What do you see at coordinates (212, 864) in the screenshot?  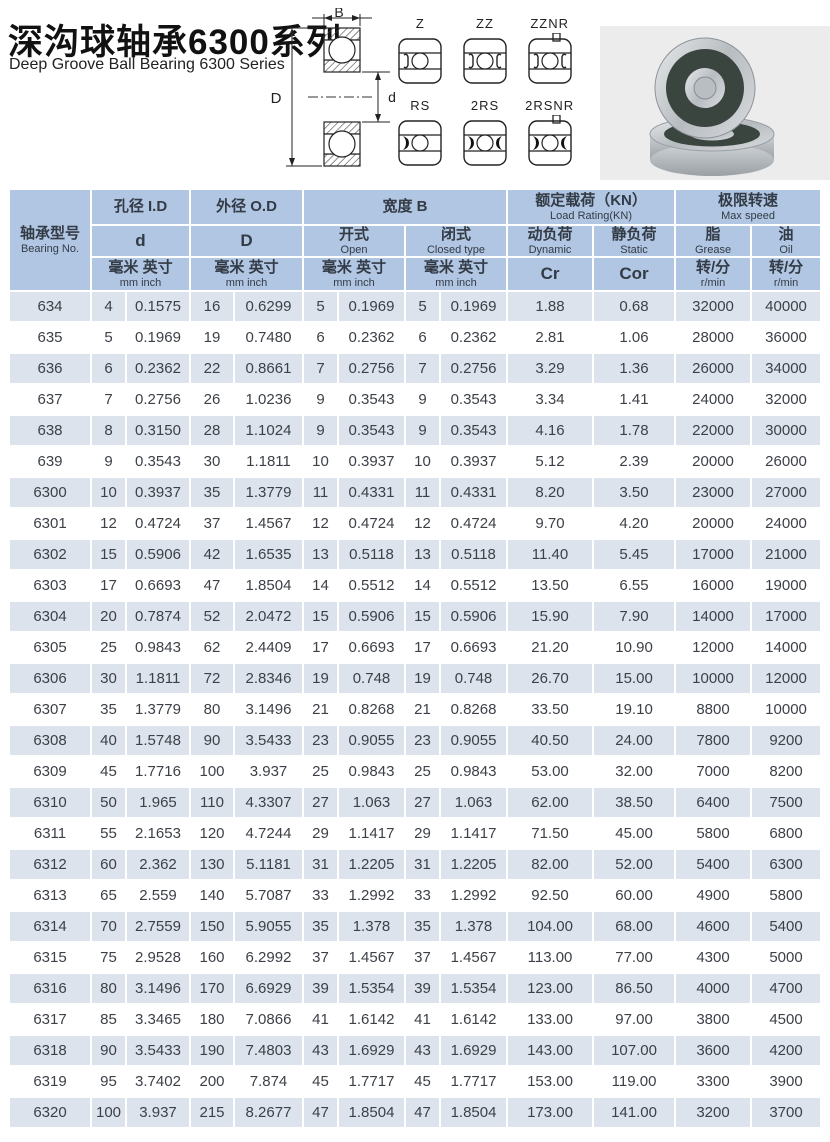 I see `spec-cell: 130` at bounding box center [212, 864].